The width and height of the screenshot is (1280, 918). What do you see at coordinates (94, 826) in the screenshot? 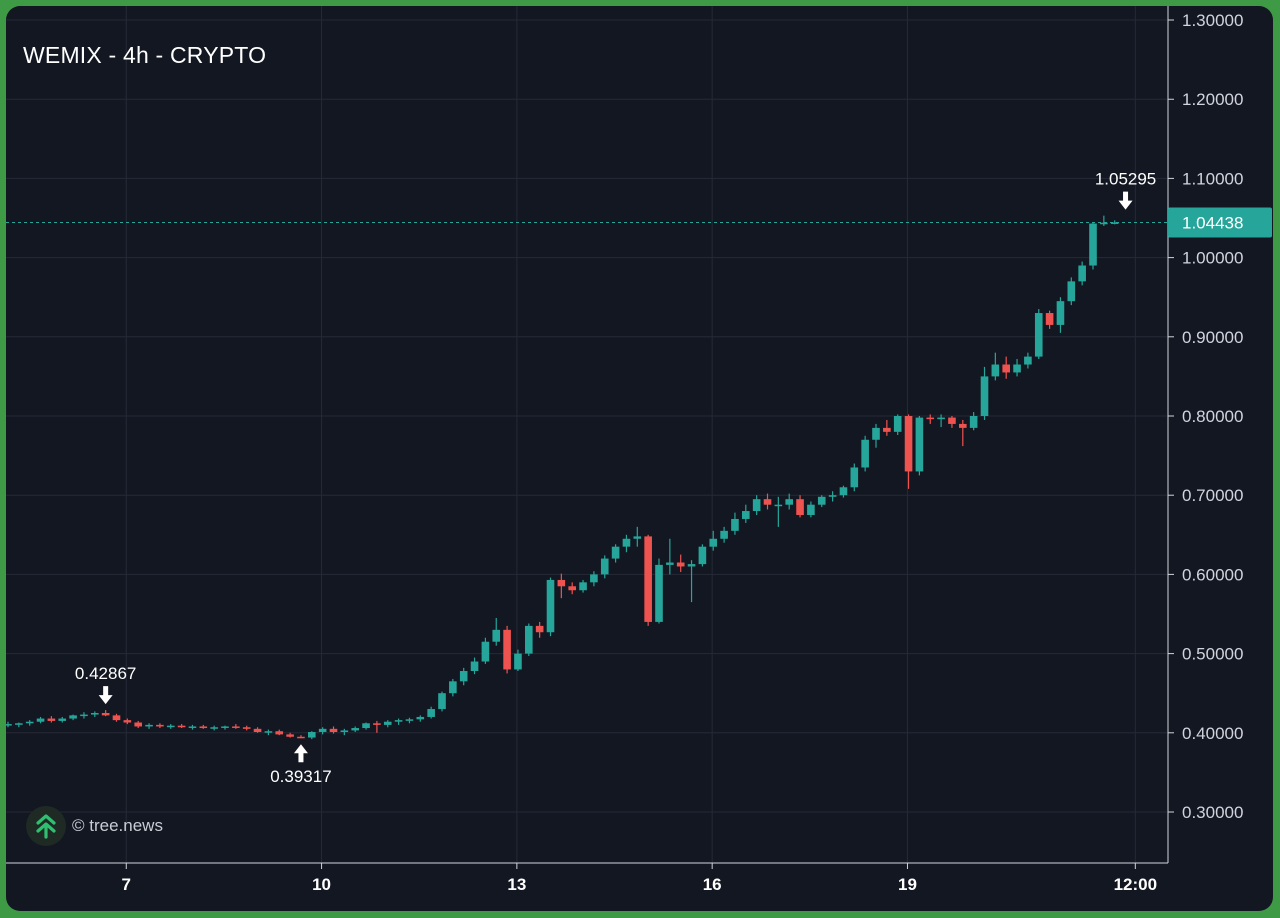
I see `watermark: © tree.news` at bounding box center [94, 826].